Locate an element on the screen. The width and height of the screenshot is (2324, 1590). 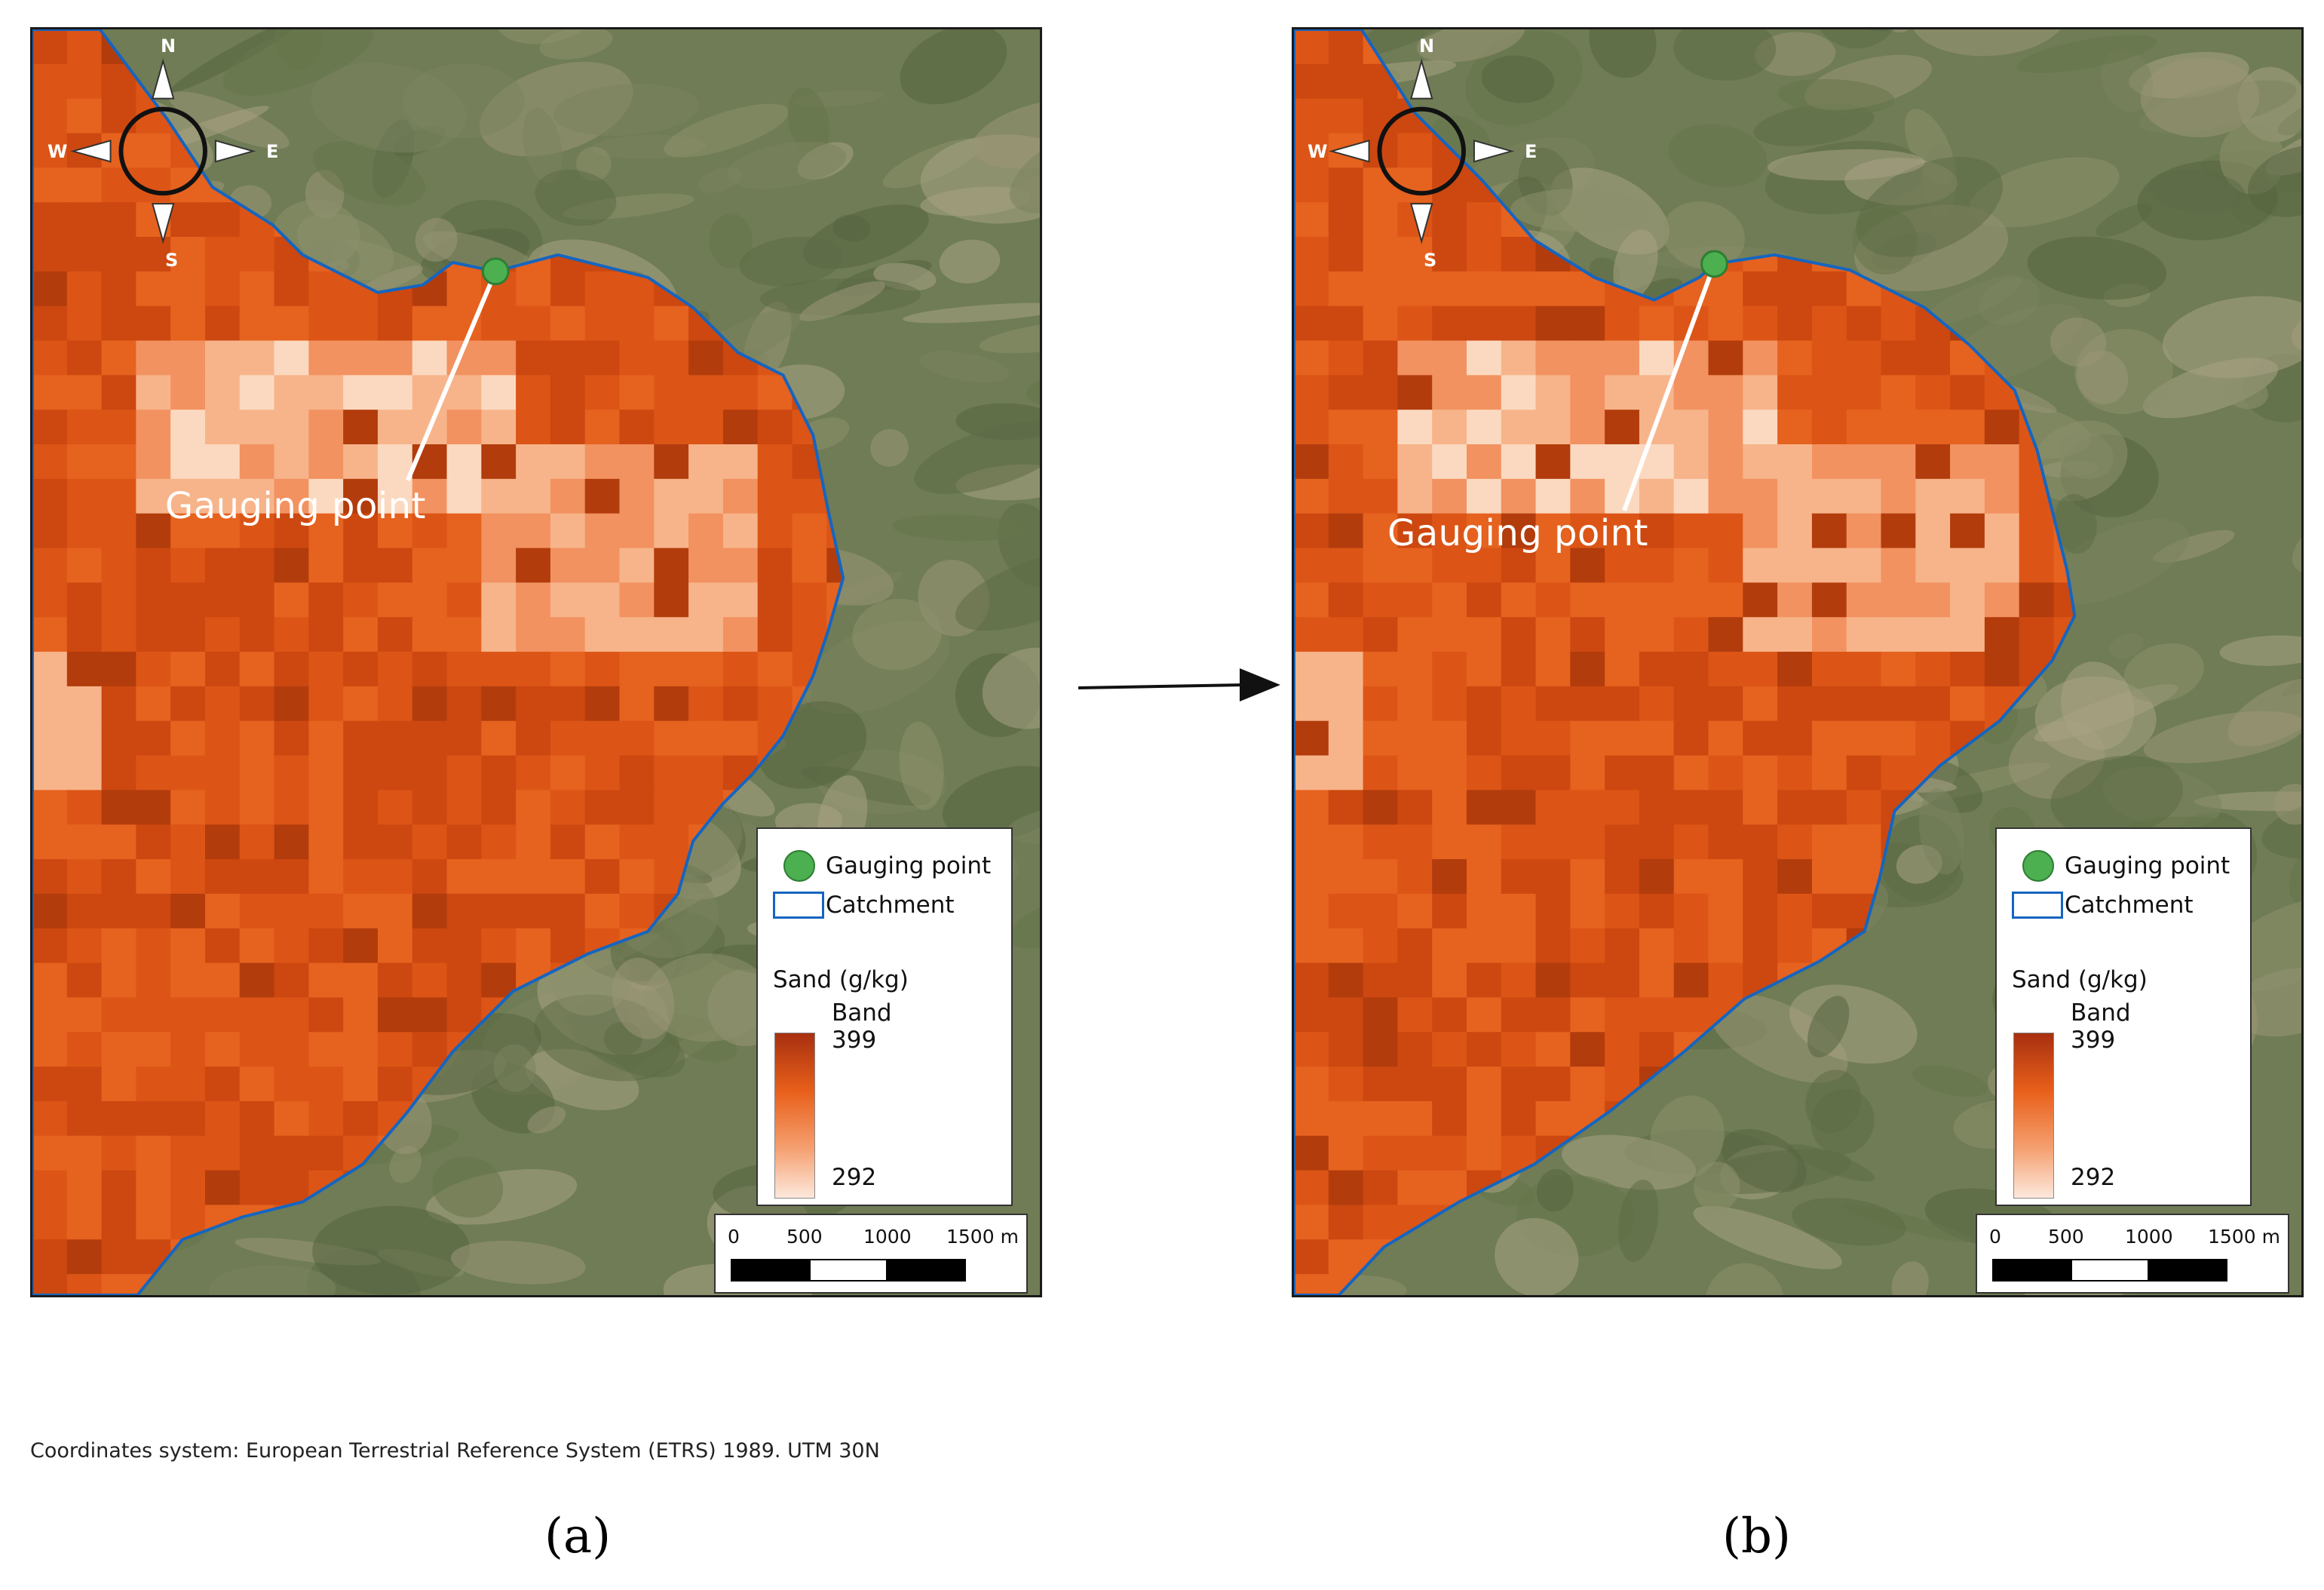
legend-band-label: Band is located at coordinates (2101, 1013).